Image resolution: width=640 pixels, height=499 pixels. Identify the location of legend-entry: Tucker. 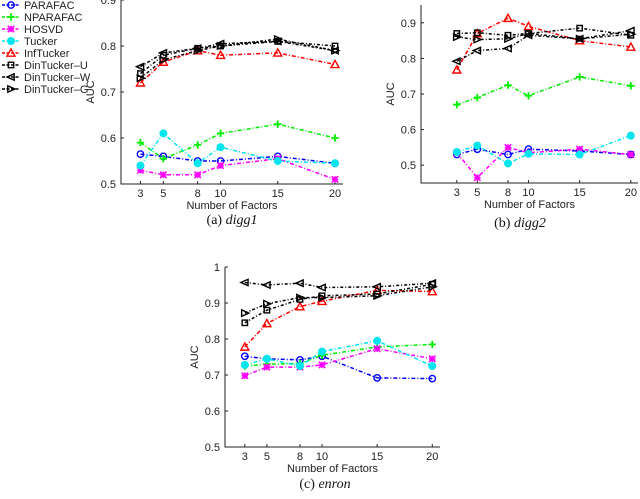
(30, 42).